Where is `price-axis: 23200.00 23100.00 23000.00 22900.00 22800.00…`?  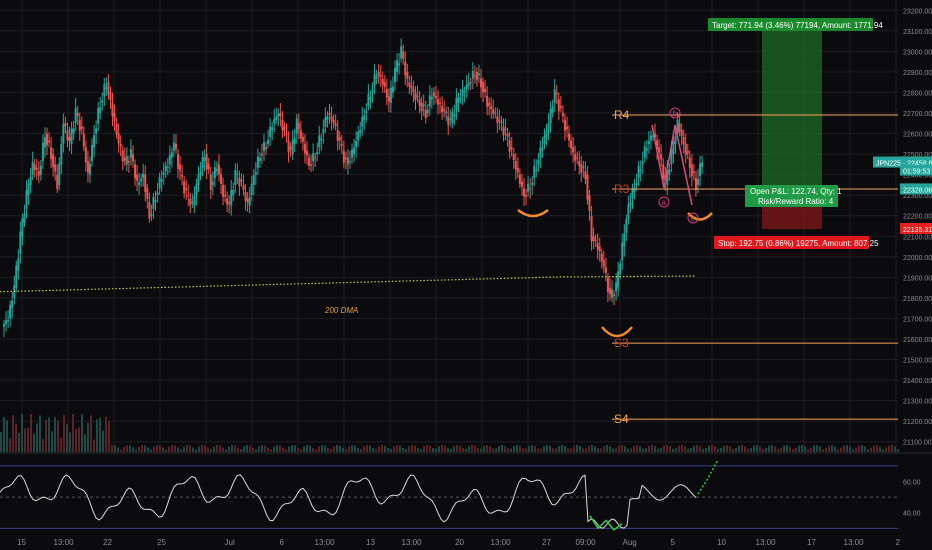
price-axis: 23200.00 23100.00 23000.00 22900.00 22800.00… is located at coordinates (902, 227).